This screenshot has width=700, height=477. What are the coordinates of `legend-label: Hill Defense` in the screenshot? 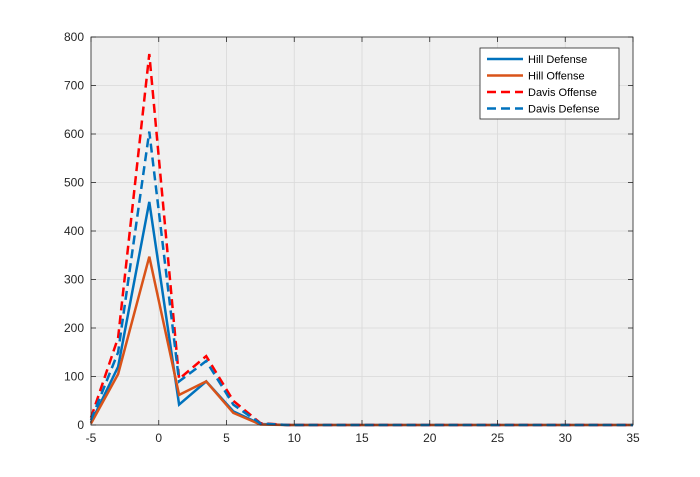 It's located at (557, 60).